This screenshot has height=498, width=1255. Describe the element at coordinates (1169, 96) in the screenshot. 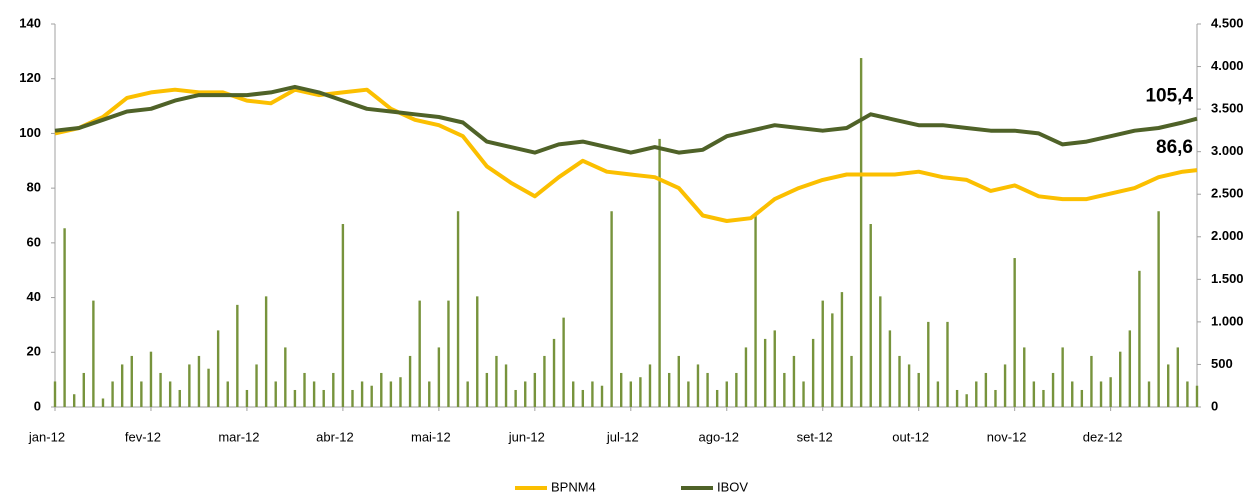

I see `end-label: 105,4` at that location.